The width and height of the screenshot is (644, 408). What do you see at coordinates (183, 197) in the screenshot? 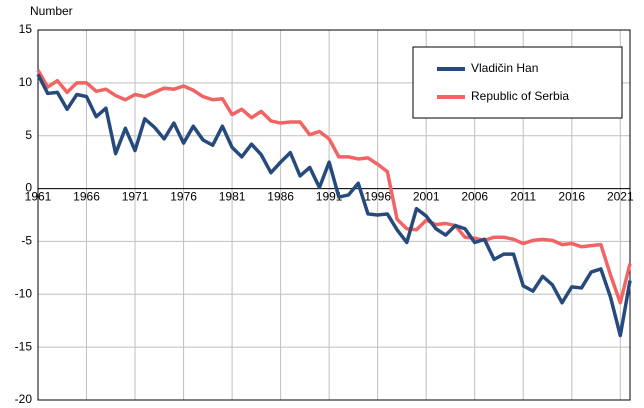
I see `x-tick-label: 1976` at bounding box center [183, 197].